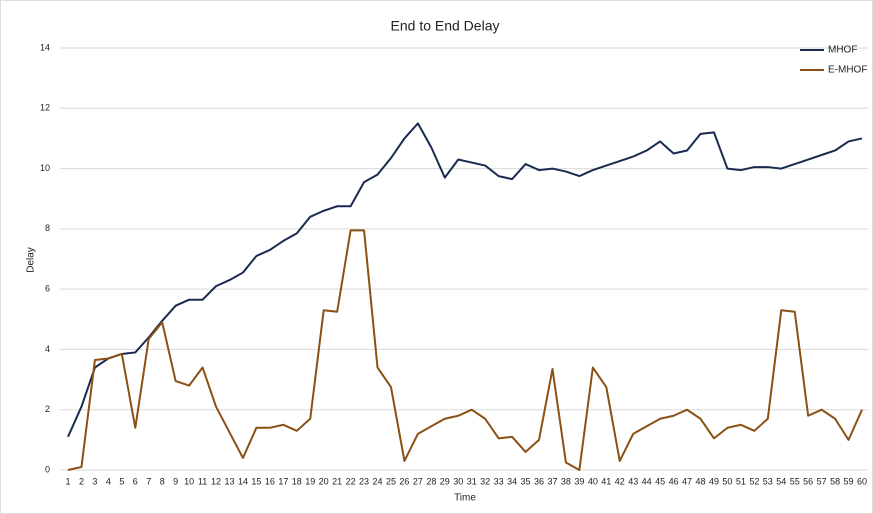  What do you see at coordinates (47, 469) in the screenshot?
I see `y-tick-label: 0` at bounding box center [47, 469].